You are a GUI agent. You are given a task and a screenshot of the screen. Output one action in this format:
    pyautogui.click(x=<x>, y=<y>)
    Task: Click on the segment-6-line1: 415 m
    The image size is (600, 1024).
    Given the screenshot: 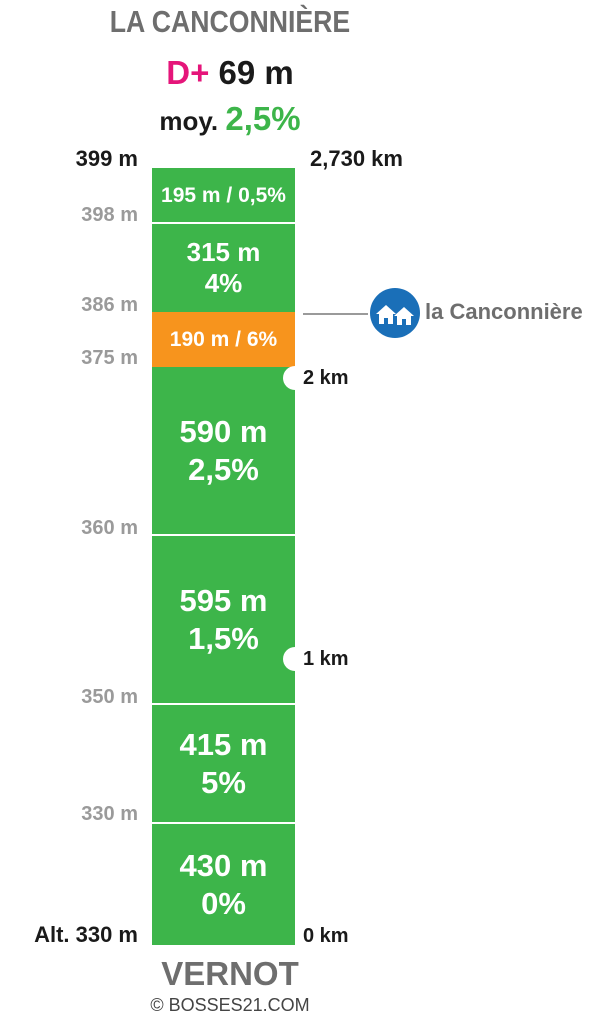 What is the action you would take?
    pyautogui.click(x=223, y=745)
    